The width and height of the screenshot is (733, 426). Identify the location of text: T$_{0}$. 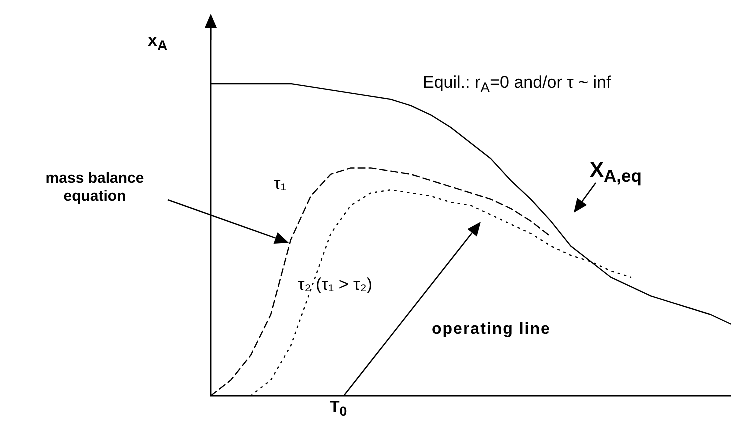
(339, 409).